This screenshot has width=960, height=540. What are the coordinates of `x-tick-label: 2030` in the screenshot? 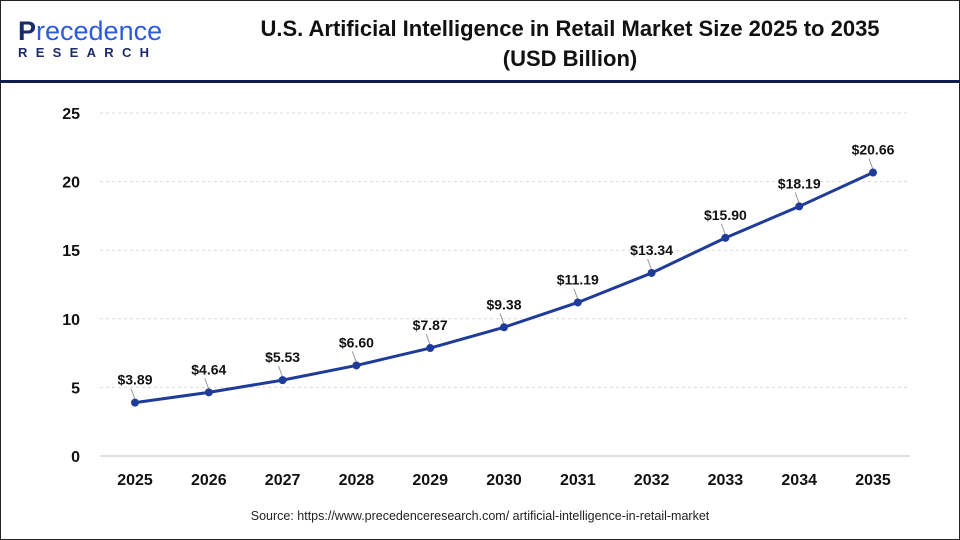 It's located at (504, 480).